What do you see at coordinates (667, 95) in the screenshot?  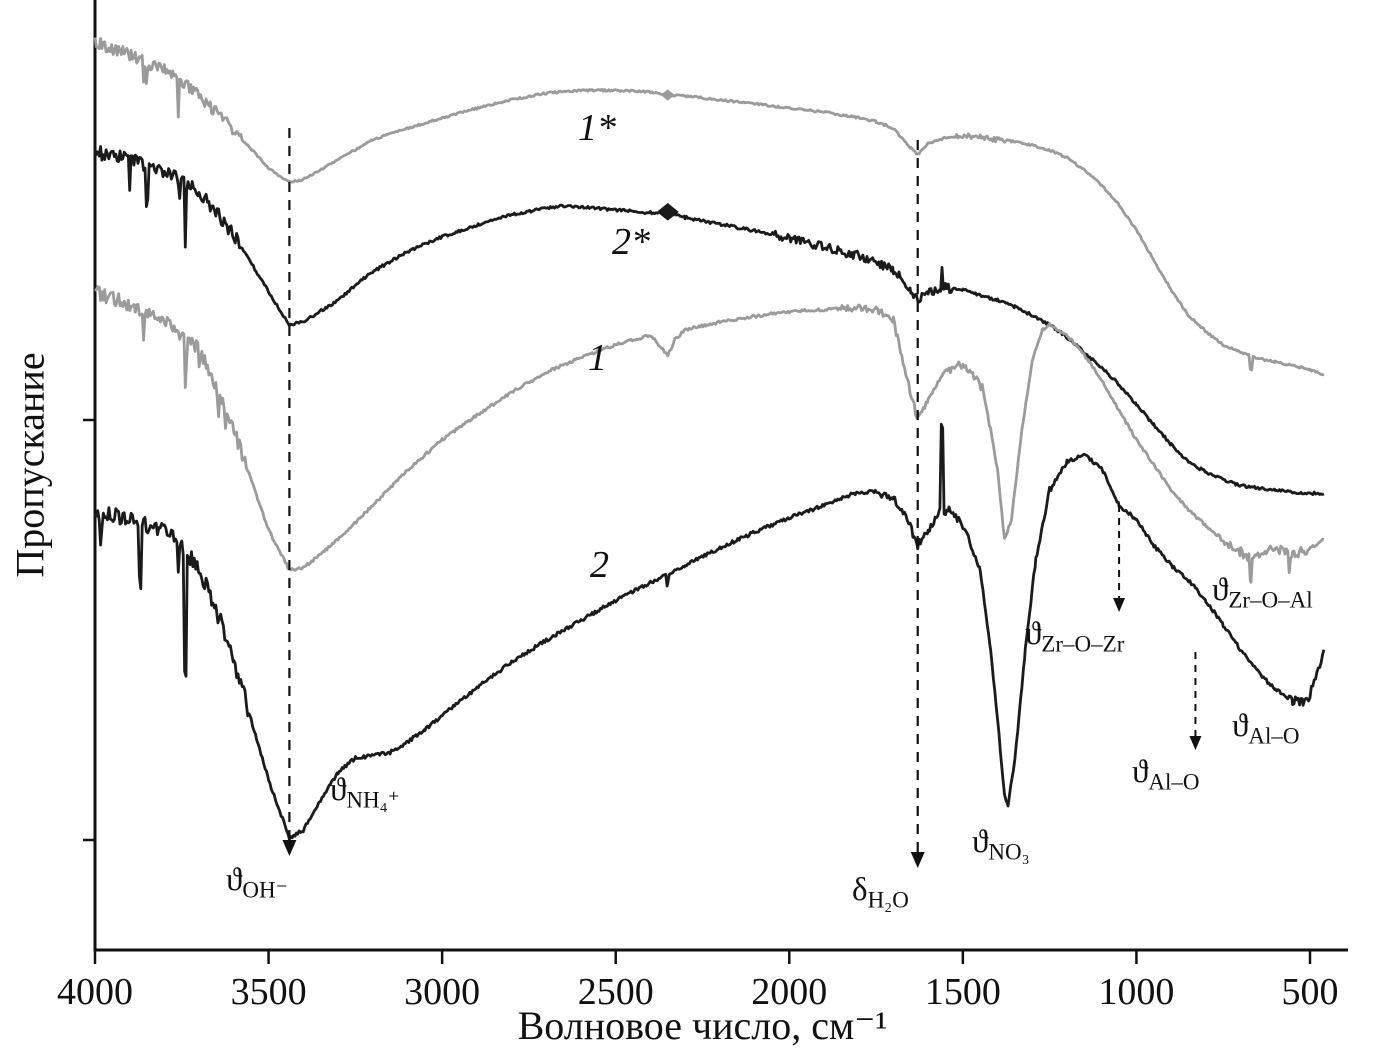 I see `curve-marker-1s` at bounding box center [667, 95].